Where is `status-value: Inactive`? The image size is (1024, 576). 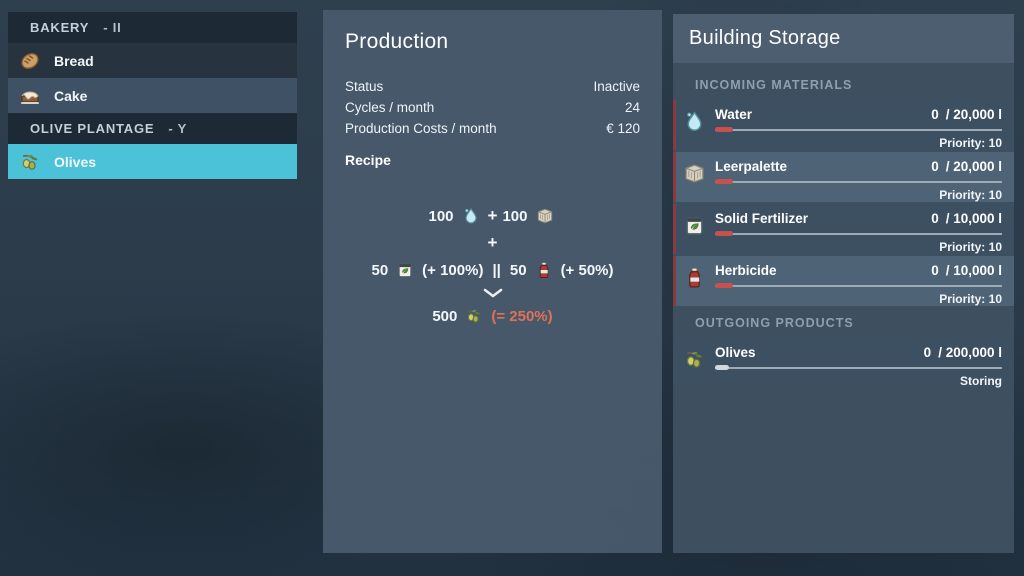
status-value: Inactive is located at coordinates (616, 86).